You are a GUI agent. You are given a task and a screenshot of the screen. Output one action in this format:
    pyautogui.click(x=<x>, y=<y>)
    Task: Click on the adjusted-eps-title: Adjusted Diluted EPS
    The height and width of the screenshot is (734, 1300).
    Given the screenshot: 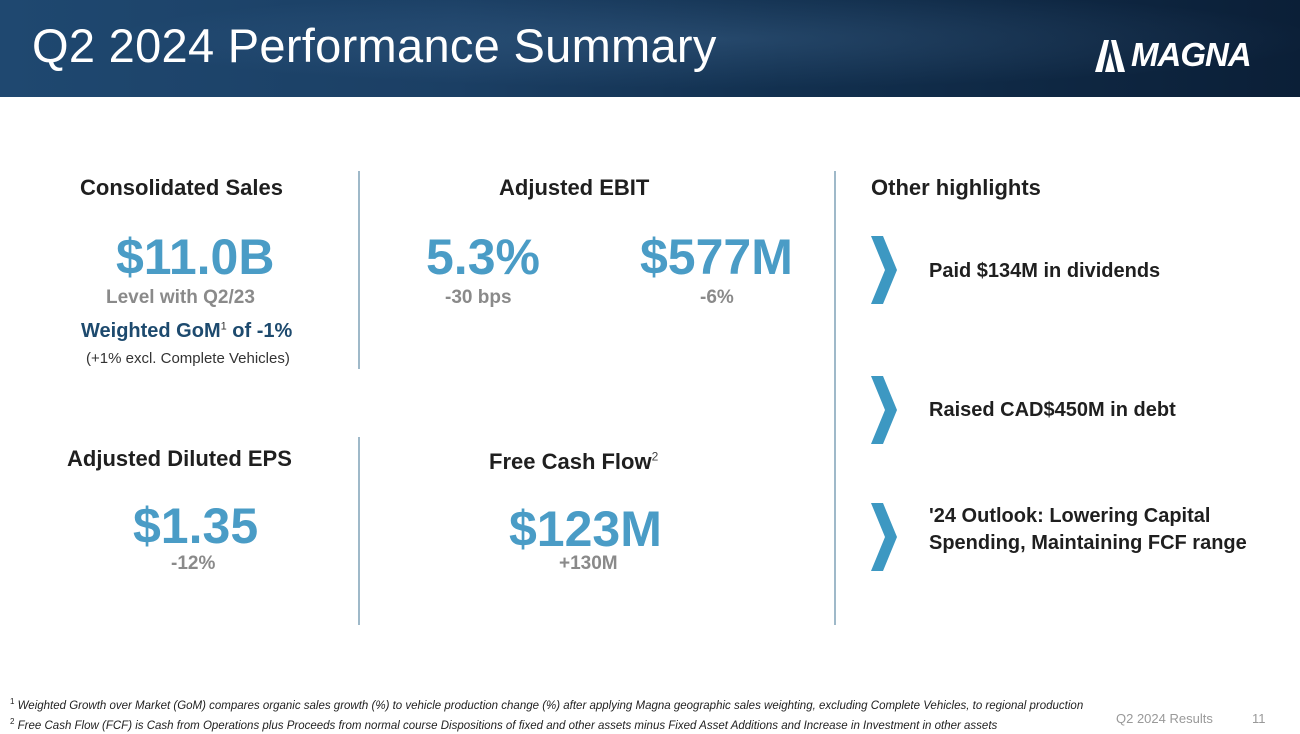 What is the action you would take?
    pyautogui.click(x=179, y=458)
    